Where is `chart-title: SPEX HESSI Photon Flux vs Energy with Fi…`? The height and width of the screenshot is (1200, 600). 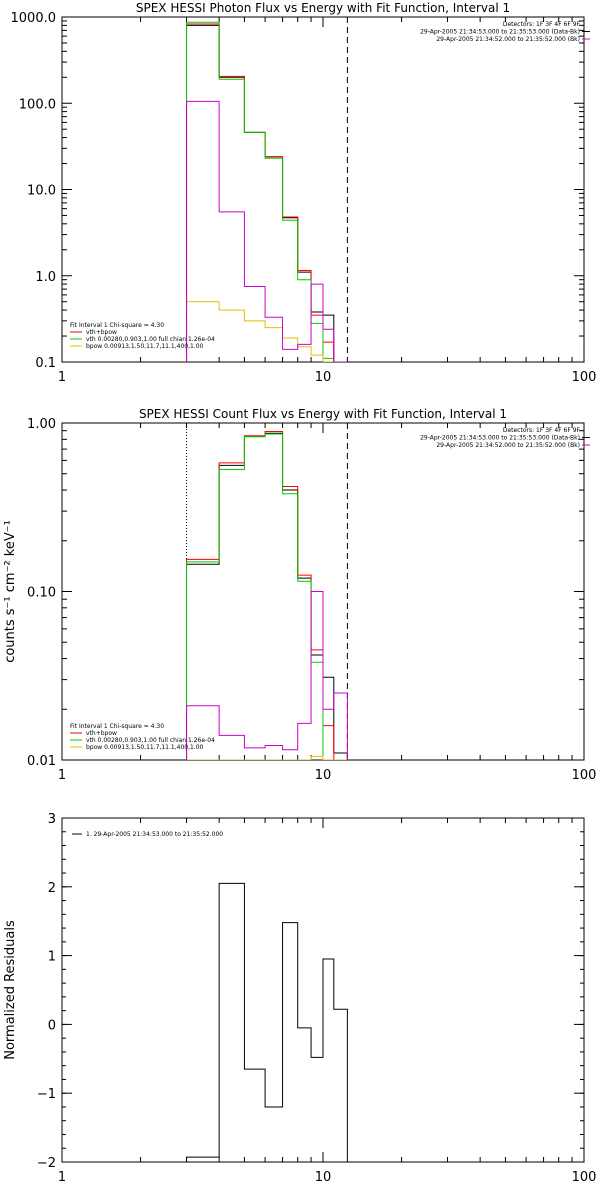
chart-title: SPEX HESSI Photon Flux vs Energy with Fi… is located at coordinates (323, 8).